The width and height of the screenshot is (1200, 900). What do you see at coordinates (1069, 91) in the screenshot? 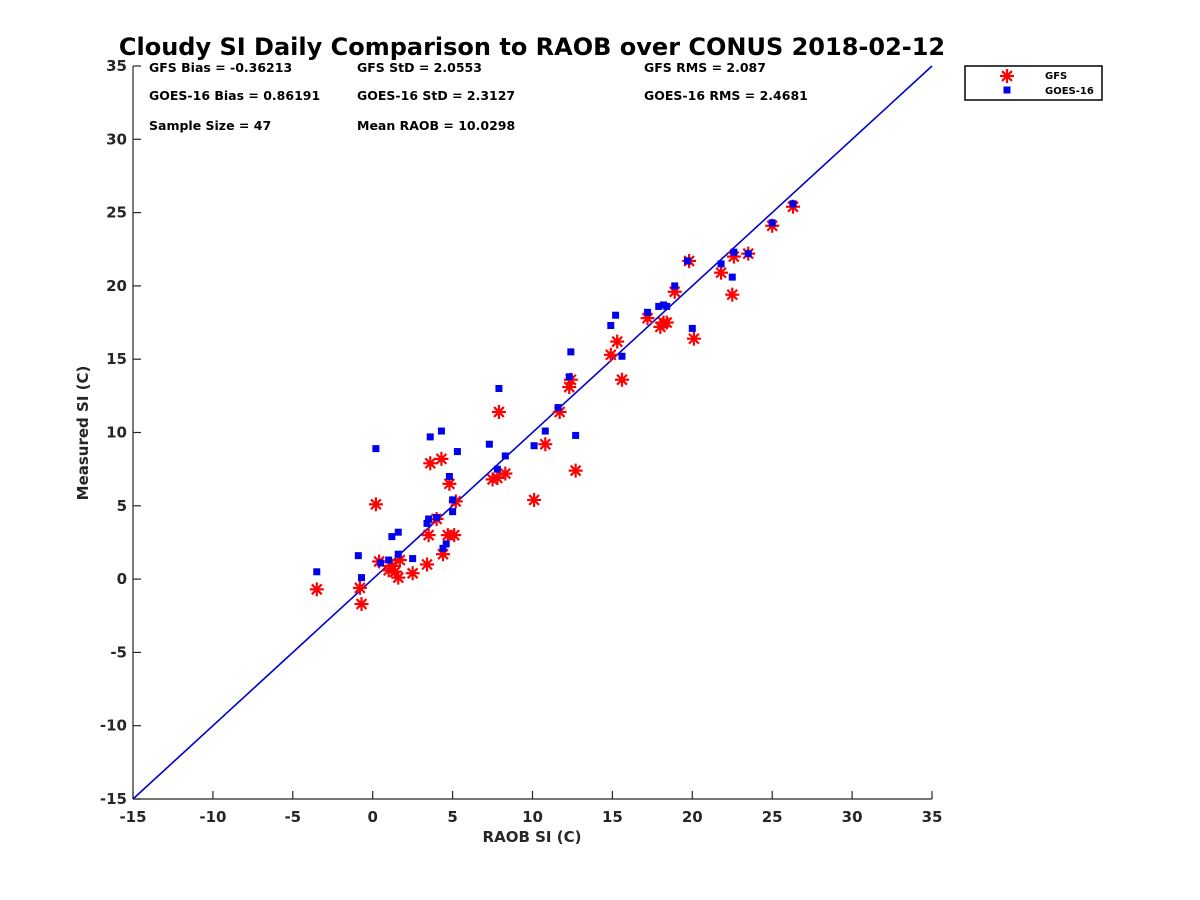
I see `legend-label-goes-16: GOES-16` at bounding box center [1069, 91].